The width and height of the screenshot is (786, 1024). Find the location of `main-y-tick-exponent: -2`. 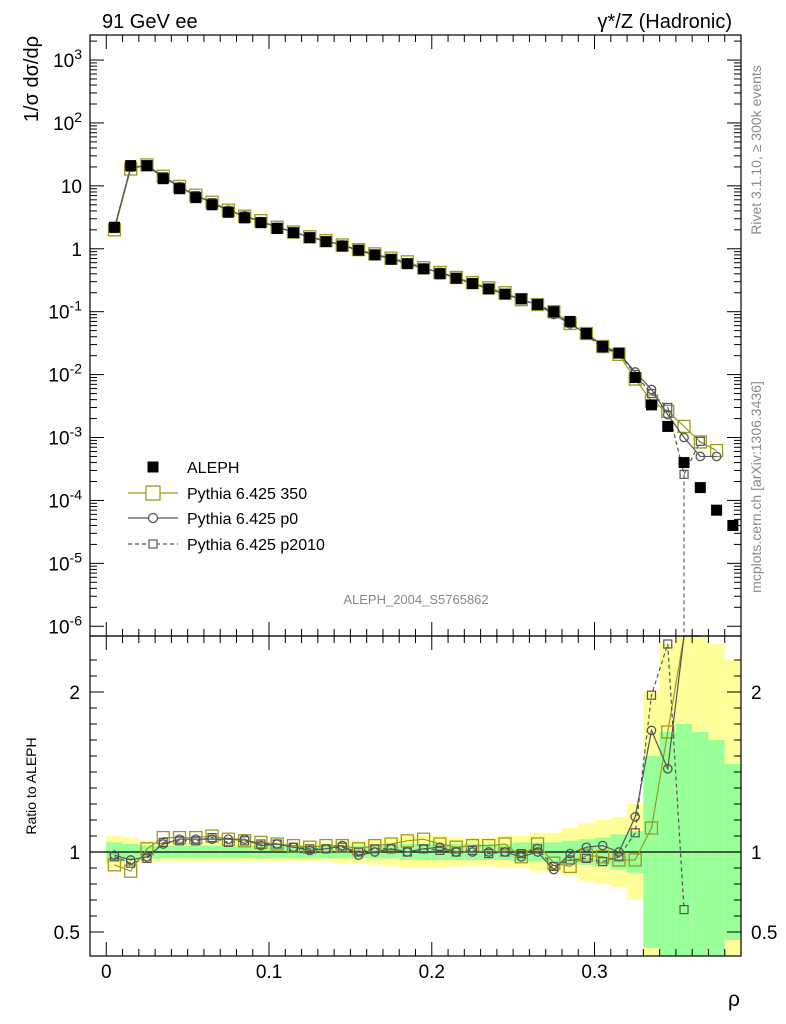

main-y-tick-exponent: -2 is located at coordinates (76, 369).